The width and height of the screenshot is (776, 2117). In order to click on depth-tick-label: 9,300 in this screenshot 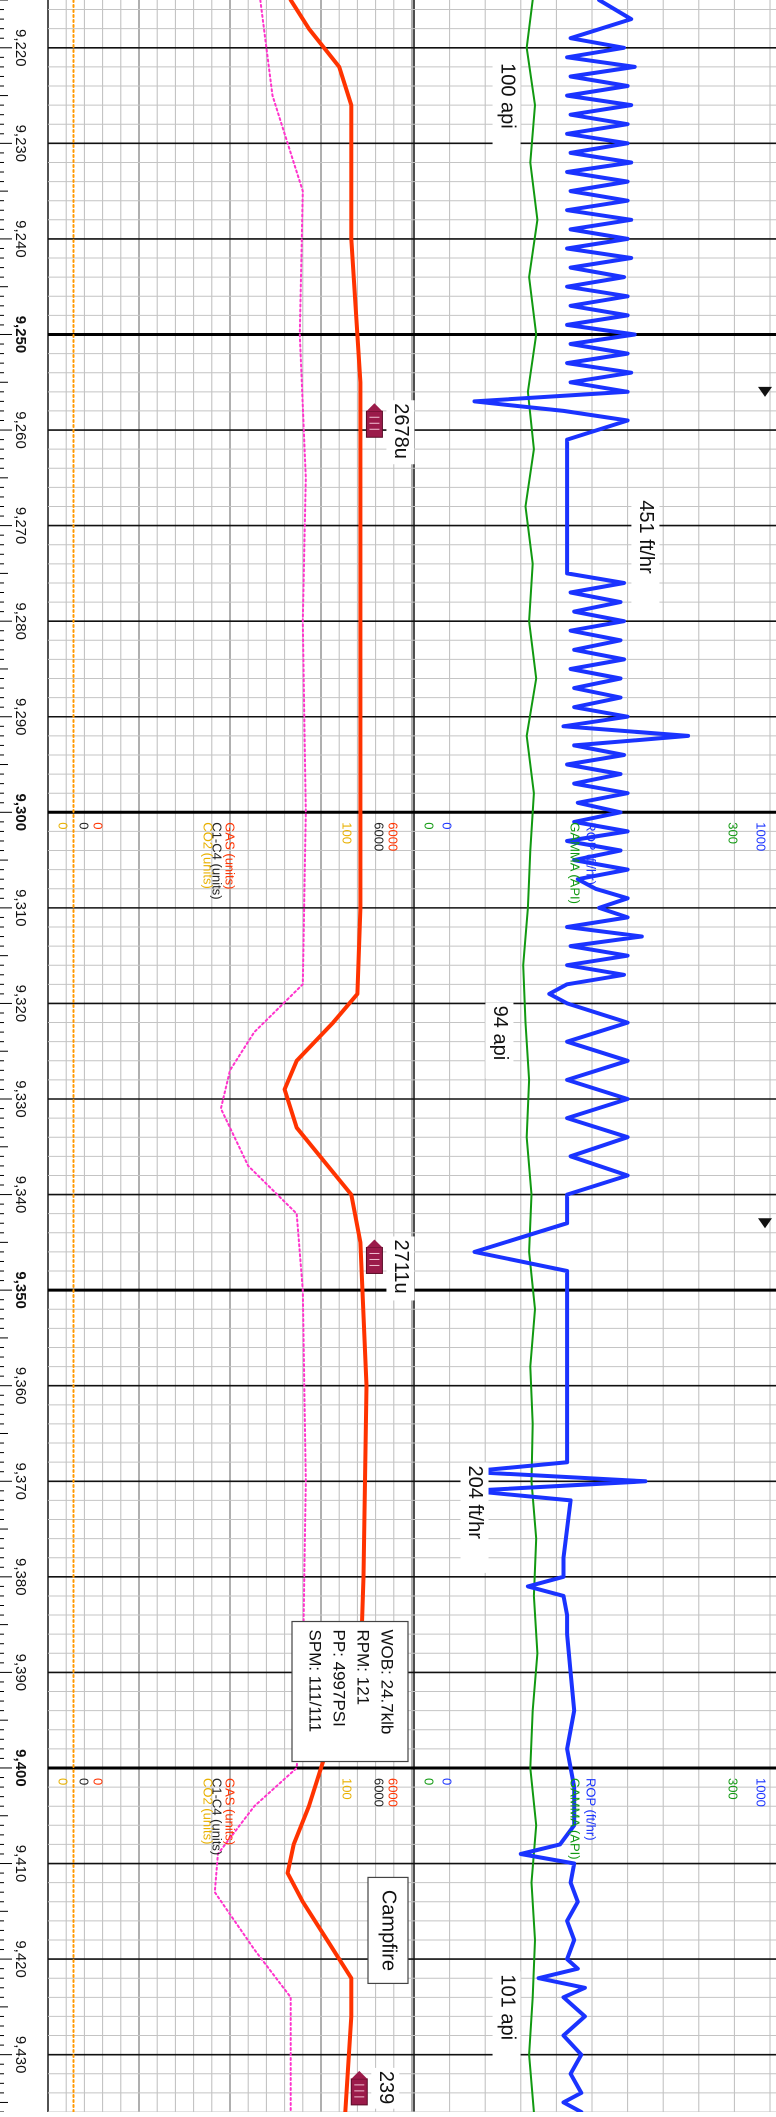, I will do `click(20, 813)`.